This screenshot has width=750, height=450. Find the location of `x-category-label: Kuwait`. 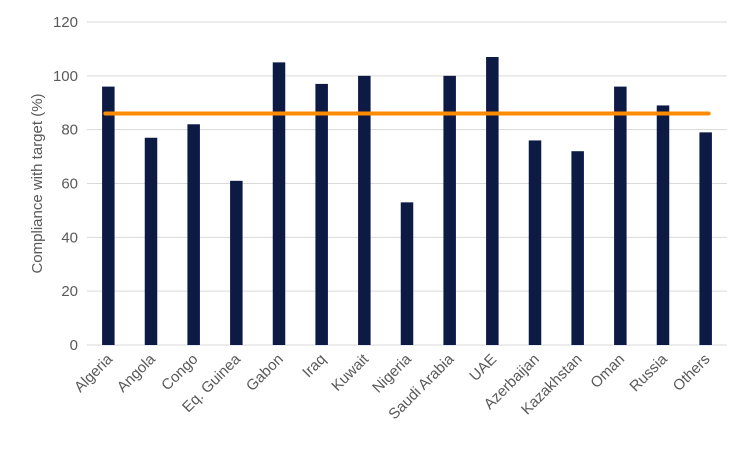

x-category-label: Kuwait is located at coordinates (350, 372).